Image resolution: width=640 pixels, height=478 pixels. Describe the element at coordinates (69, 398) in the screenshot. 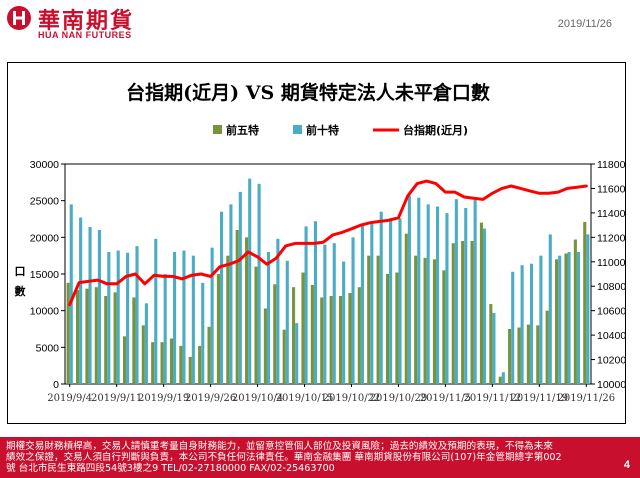

I see `x-tick-label: 2019/9/4` at that location.